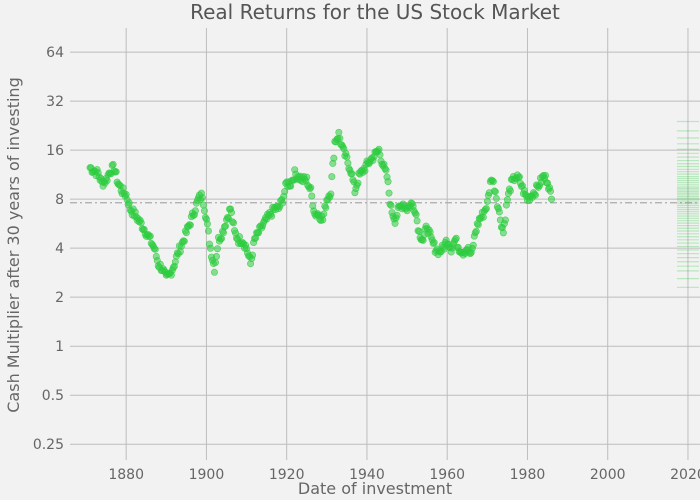 Image resolution: width=700 pixels, height=500 pixels. What do you see at coordinates (207, 475) in the screenshot?
I see `x-tick-label: 1900` at bounding box center [207, 475].